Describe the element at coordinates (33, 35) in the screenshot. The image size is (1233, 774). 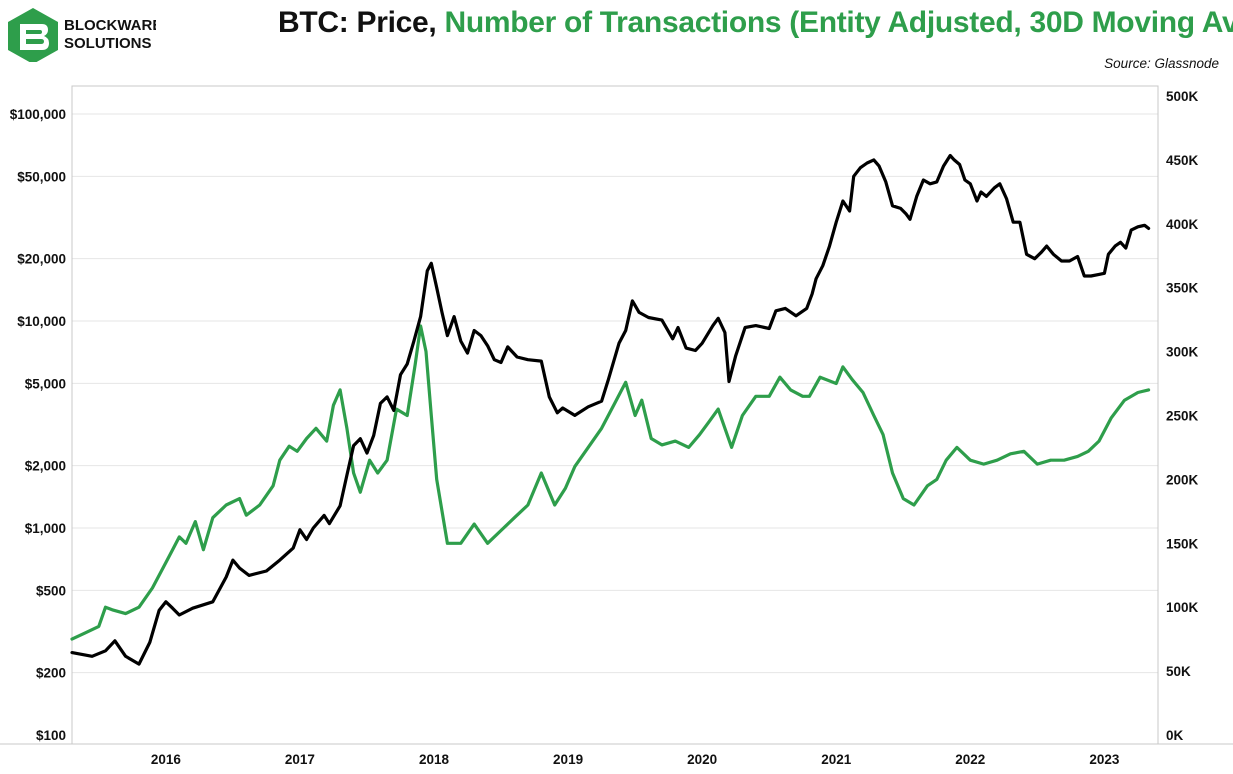
I see `logo-mark` at that location.